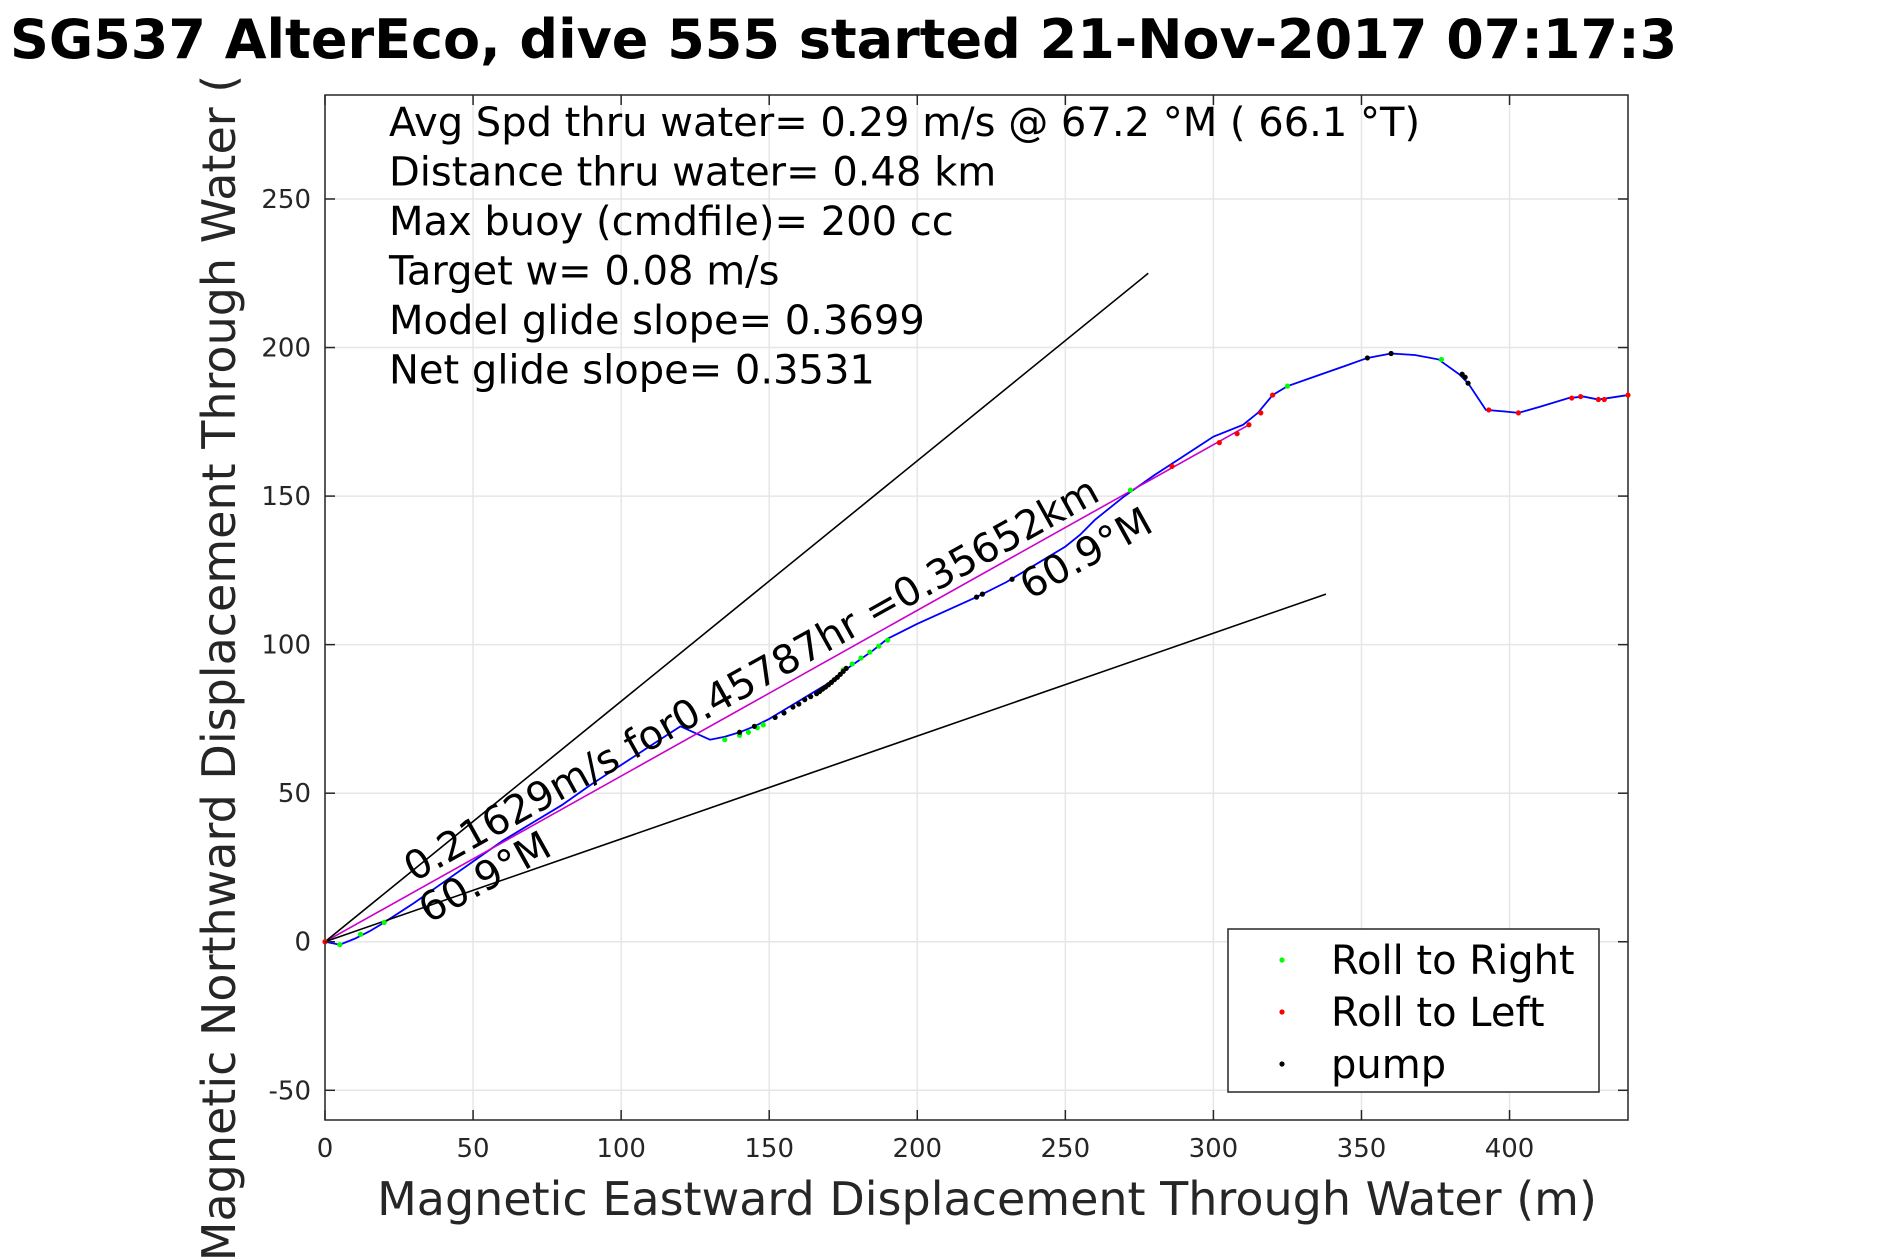 Image resolution: width=1890 pixels, height=1260 pixels. What do you see at coordinates (302, 943) in the screenshot?
I see `y-tick-label: 0` at bounding box center [302, 943].